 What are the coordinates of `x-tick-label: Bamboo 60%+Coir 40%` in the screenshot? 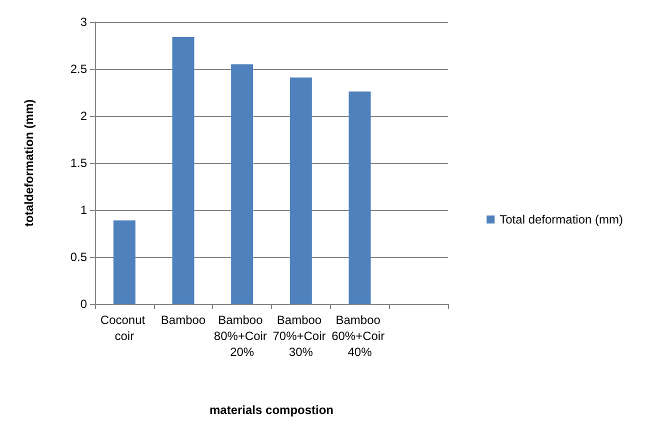 It's located at (360, 336).